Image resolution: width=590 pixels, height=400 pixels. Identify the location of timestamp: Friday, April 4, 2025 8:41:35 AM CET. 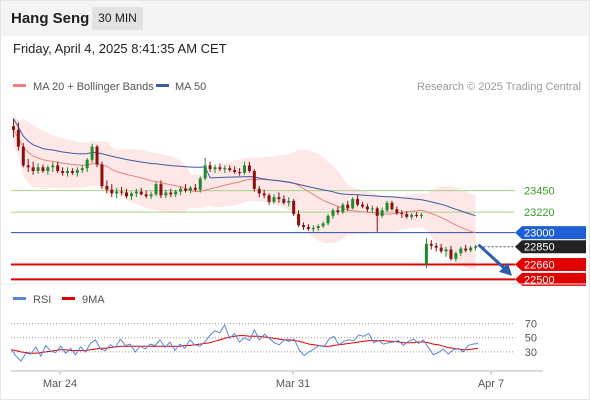
(120, 48).